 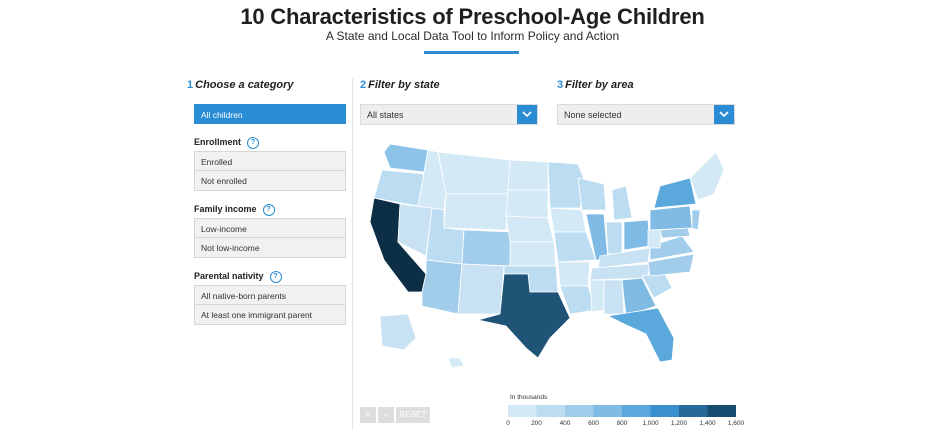 What do you see at coordinates (597, 296) in the screenshot?
I see `state-mississippi` at bounding box center [597, 296].